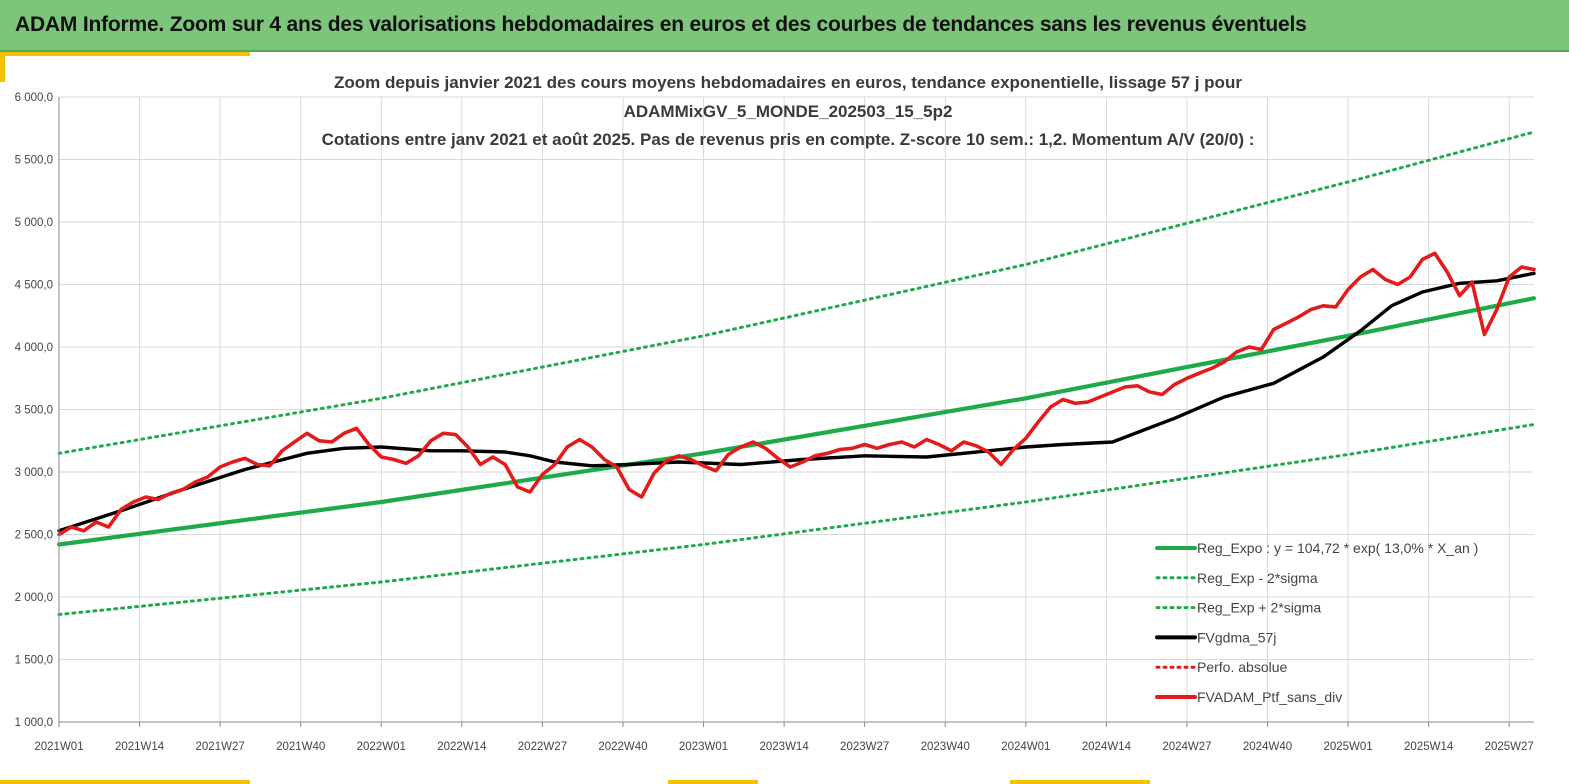 This screenshot has height=784, width=1569. Describe the element at coordinates (1509, 747) in the screenshot. I see `x-tick-label: 2025W27` at that location.